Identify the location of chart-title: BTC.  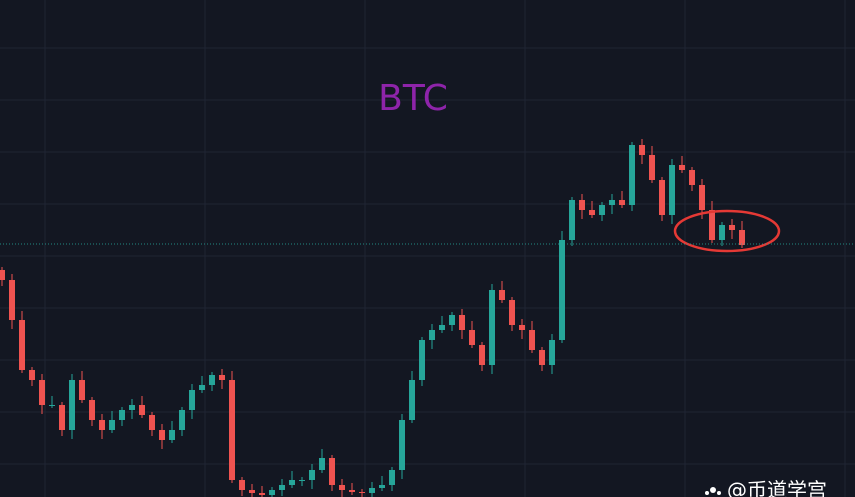
(413, 98).